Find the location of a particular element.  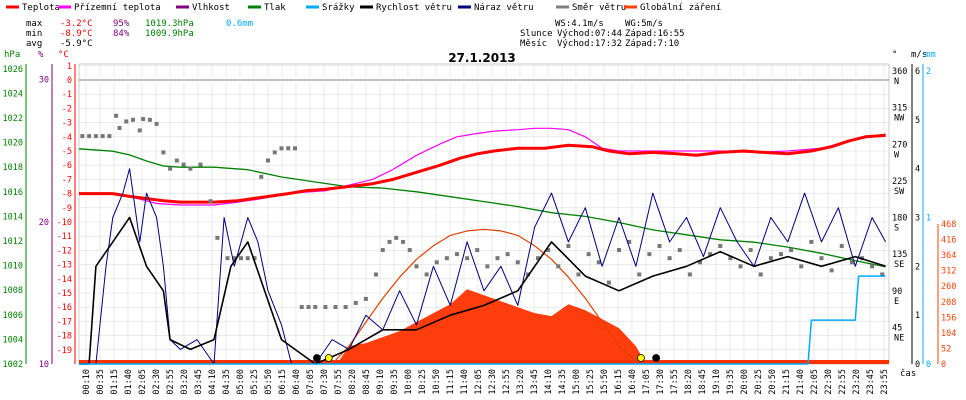

radiation-tick-label: 364 is located at coordinates (948, 256).